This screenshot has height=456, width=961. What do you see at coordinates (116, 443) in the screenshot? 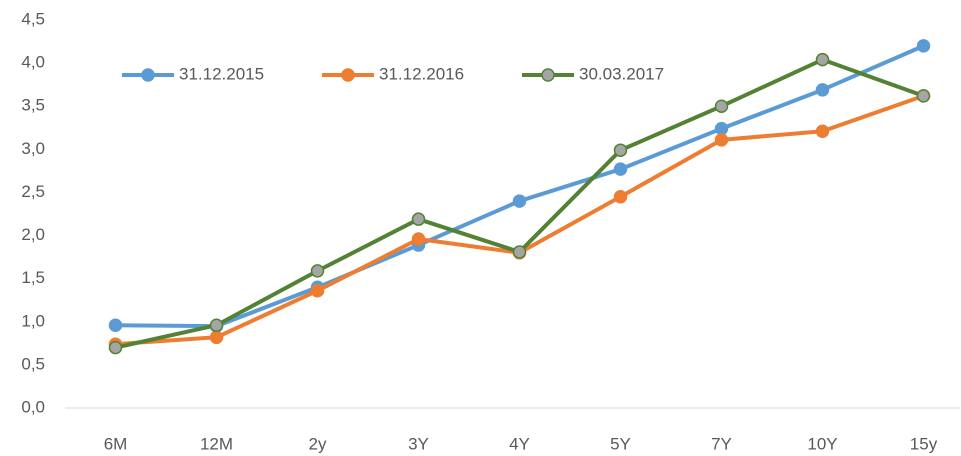
I see `x-tick-label: 6M` at bounding box center [116, 443].